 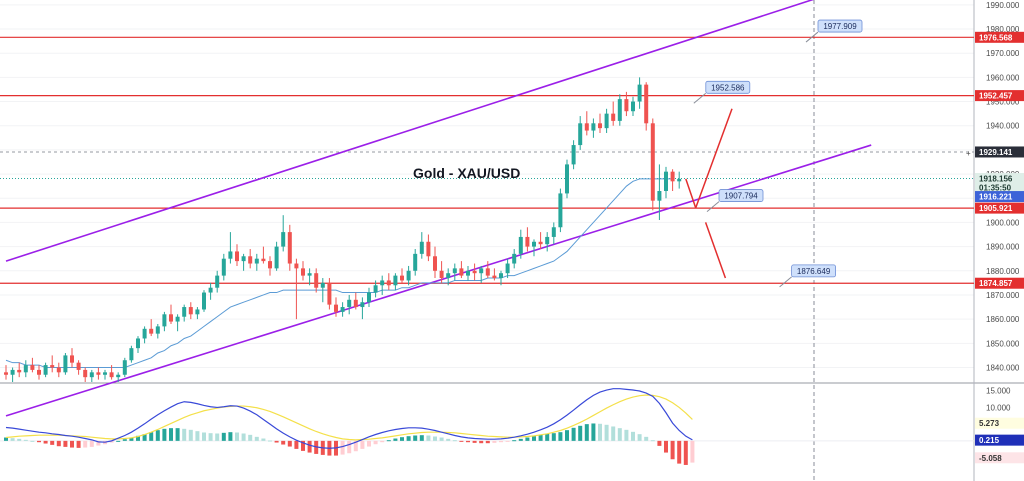 I want to click on price-tag: 01:35:50, so click(x=995, y=188).